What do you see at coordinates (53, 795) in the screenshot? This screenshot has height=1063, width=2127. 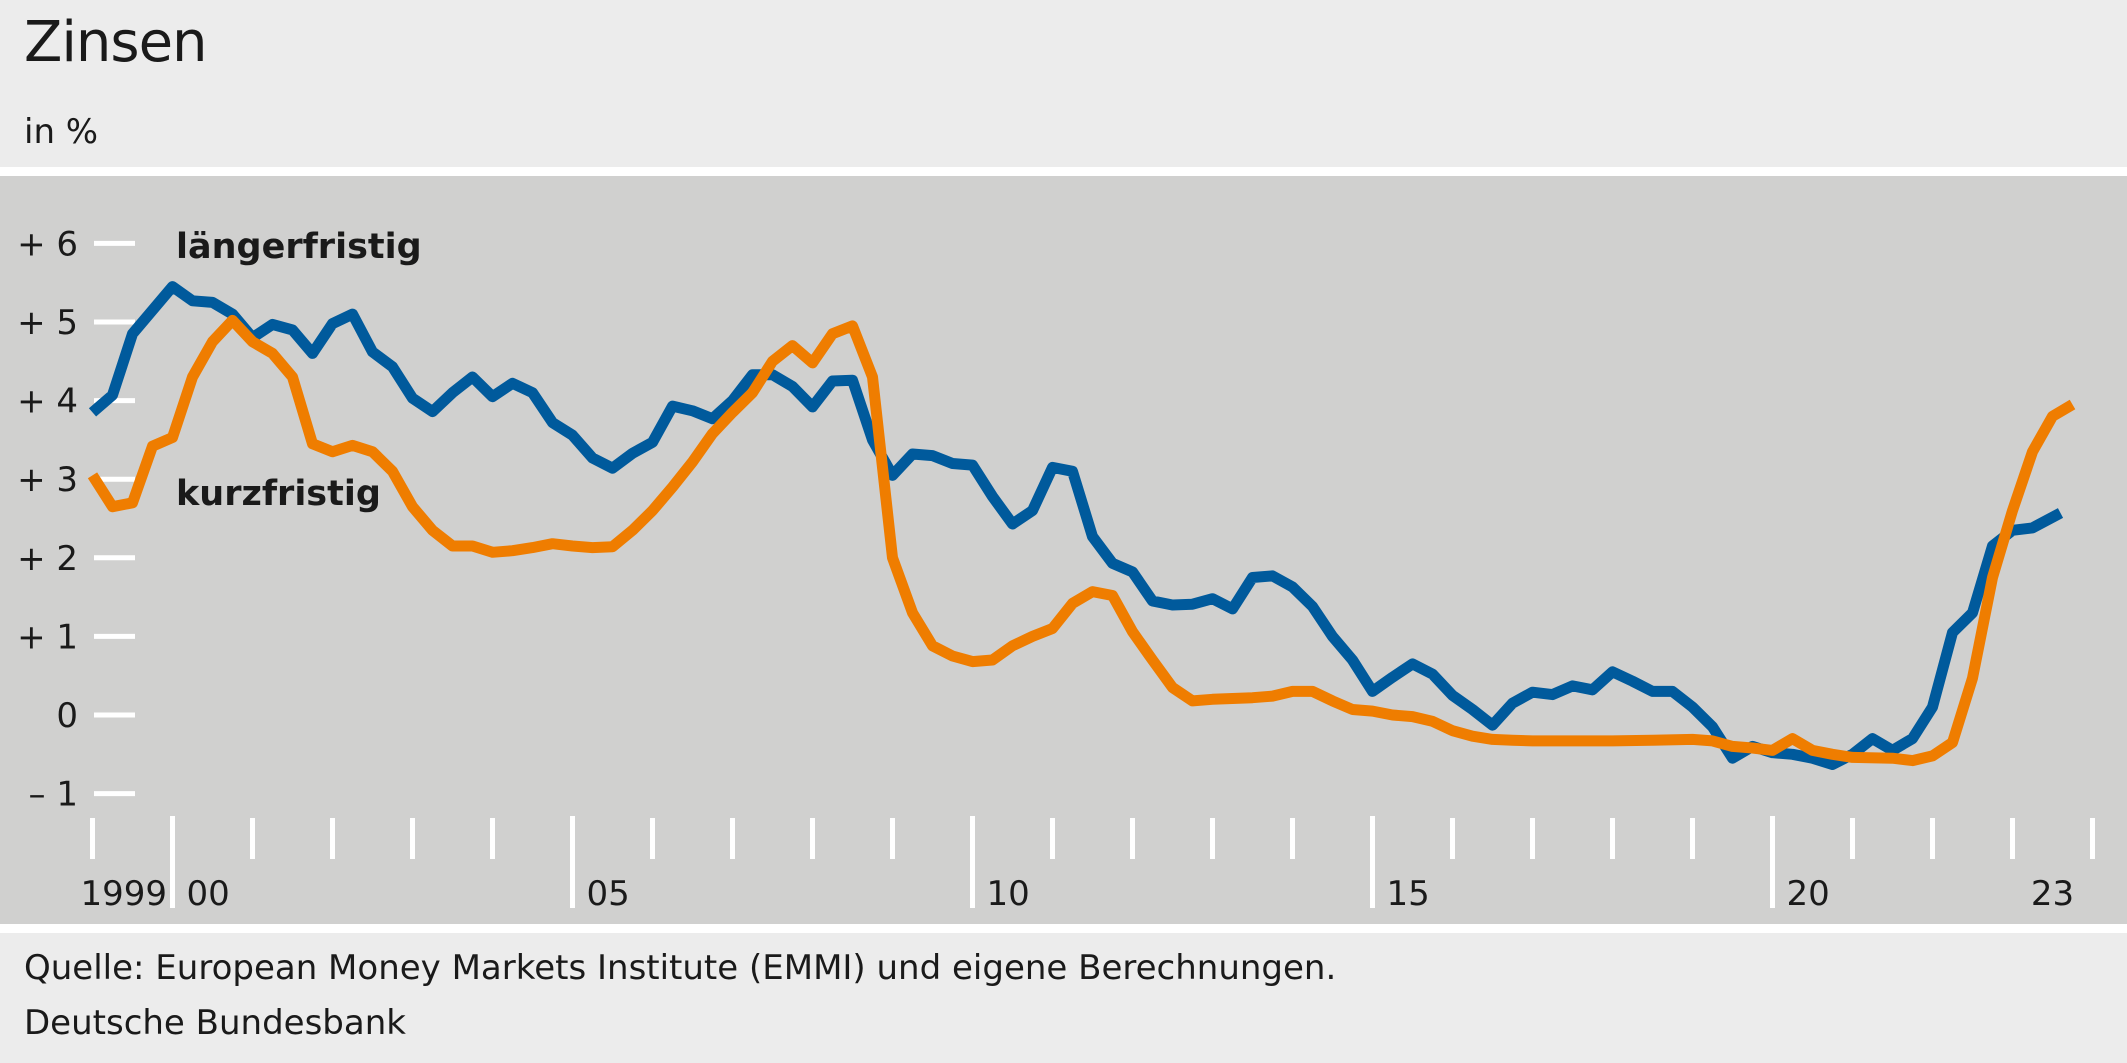 I see `y-tick-label: – 1` at bounding box center [53, 795].